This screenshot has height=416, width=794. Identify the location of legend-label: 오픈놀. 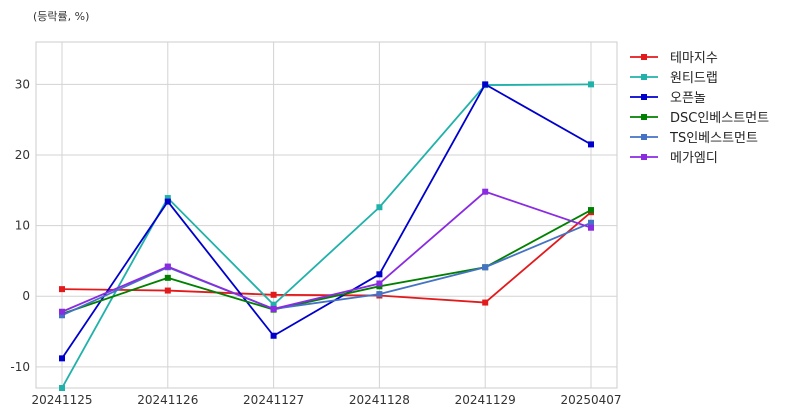
(688, 98).